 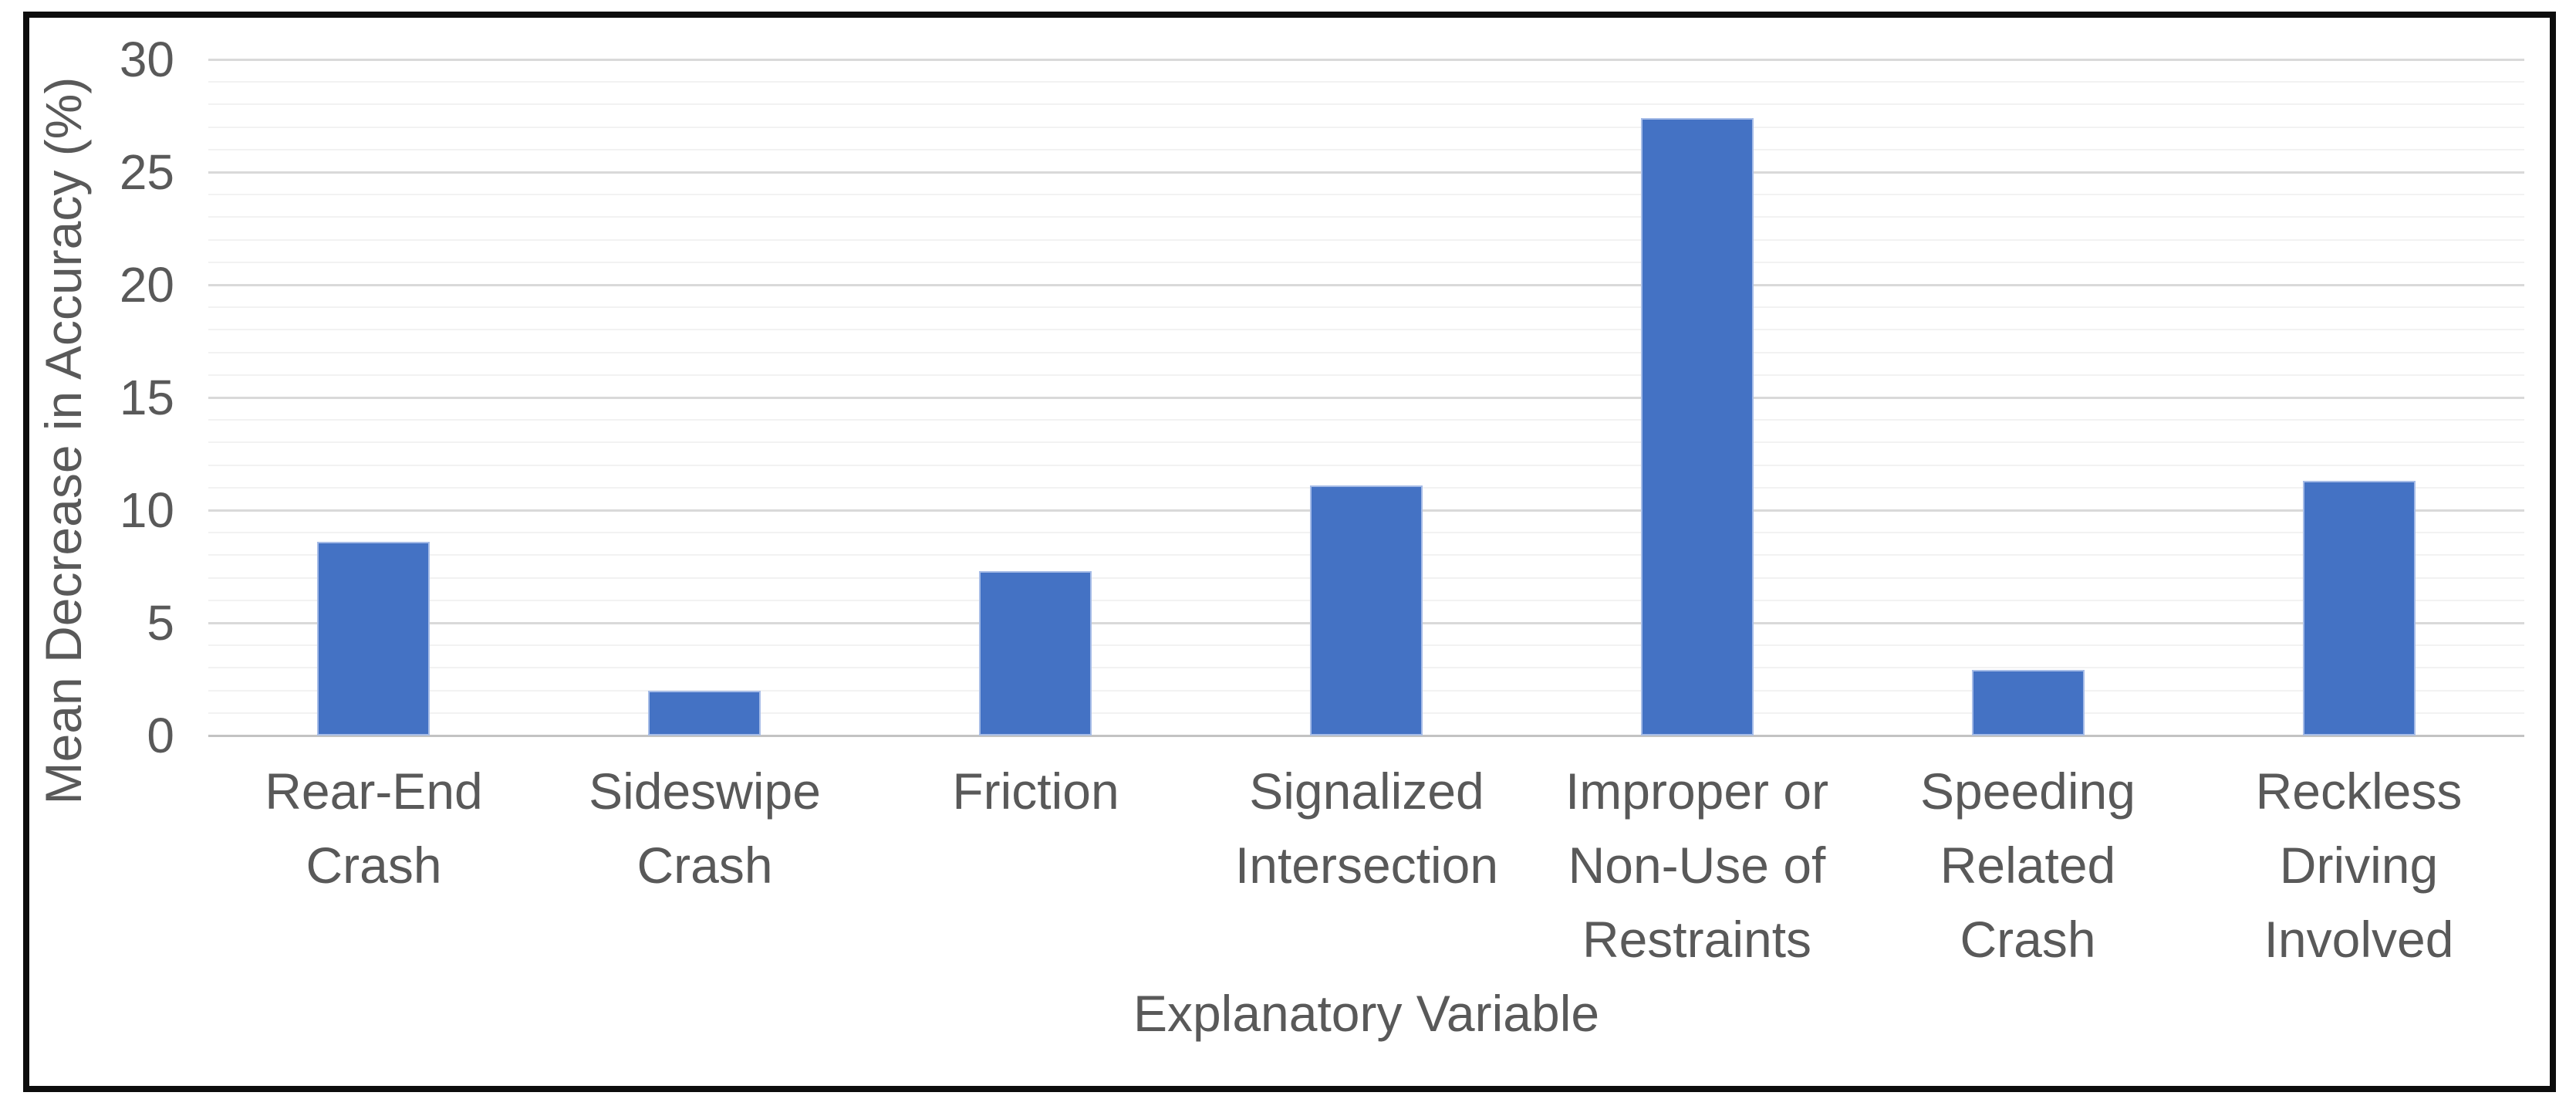 What do you see at coordinates (2359, 866) in the screenshot?
I see `x-category-label-reckless-driving-involved: Reckless Driving Involved` at bounding box center [2359, 866].